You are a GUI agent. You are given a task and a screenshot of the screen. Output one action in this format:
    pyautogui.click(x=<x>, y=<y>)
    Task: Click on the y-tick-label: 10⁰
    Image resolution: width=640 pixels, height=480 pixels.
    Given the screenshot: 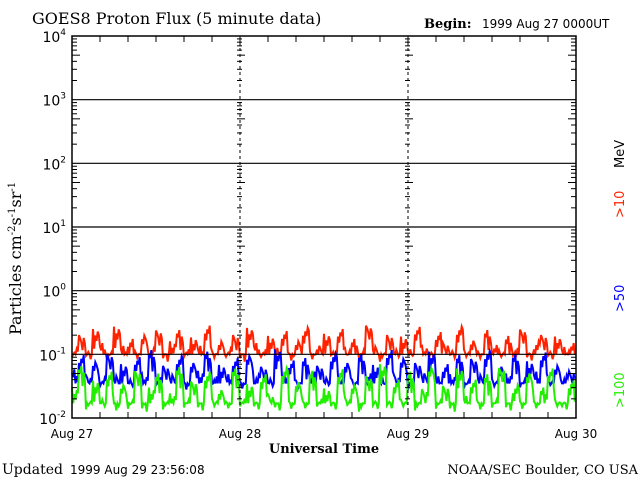 What is the action you would take?
    pyautogui.click(x=54, y=292)
    